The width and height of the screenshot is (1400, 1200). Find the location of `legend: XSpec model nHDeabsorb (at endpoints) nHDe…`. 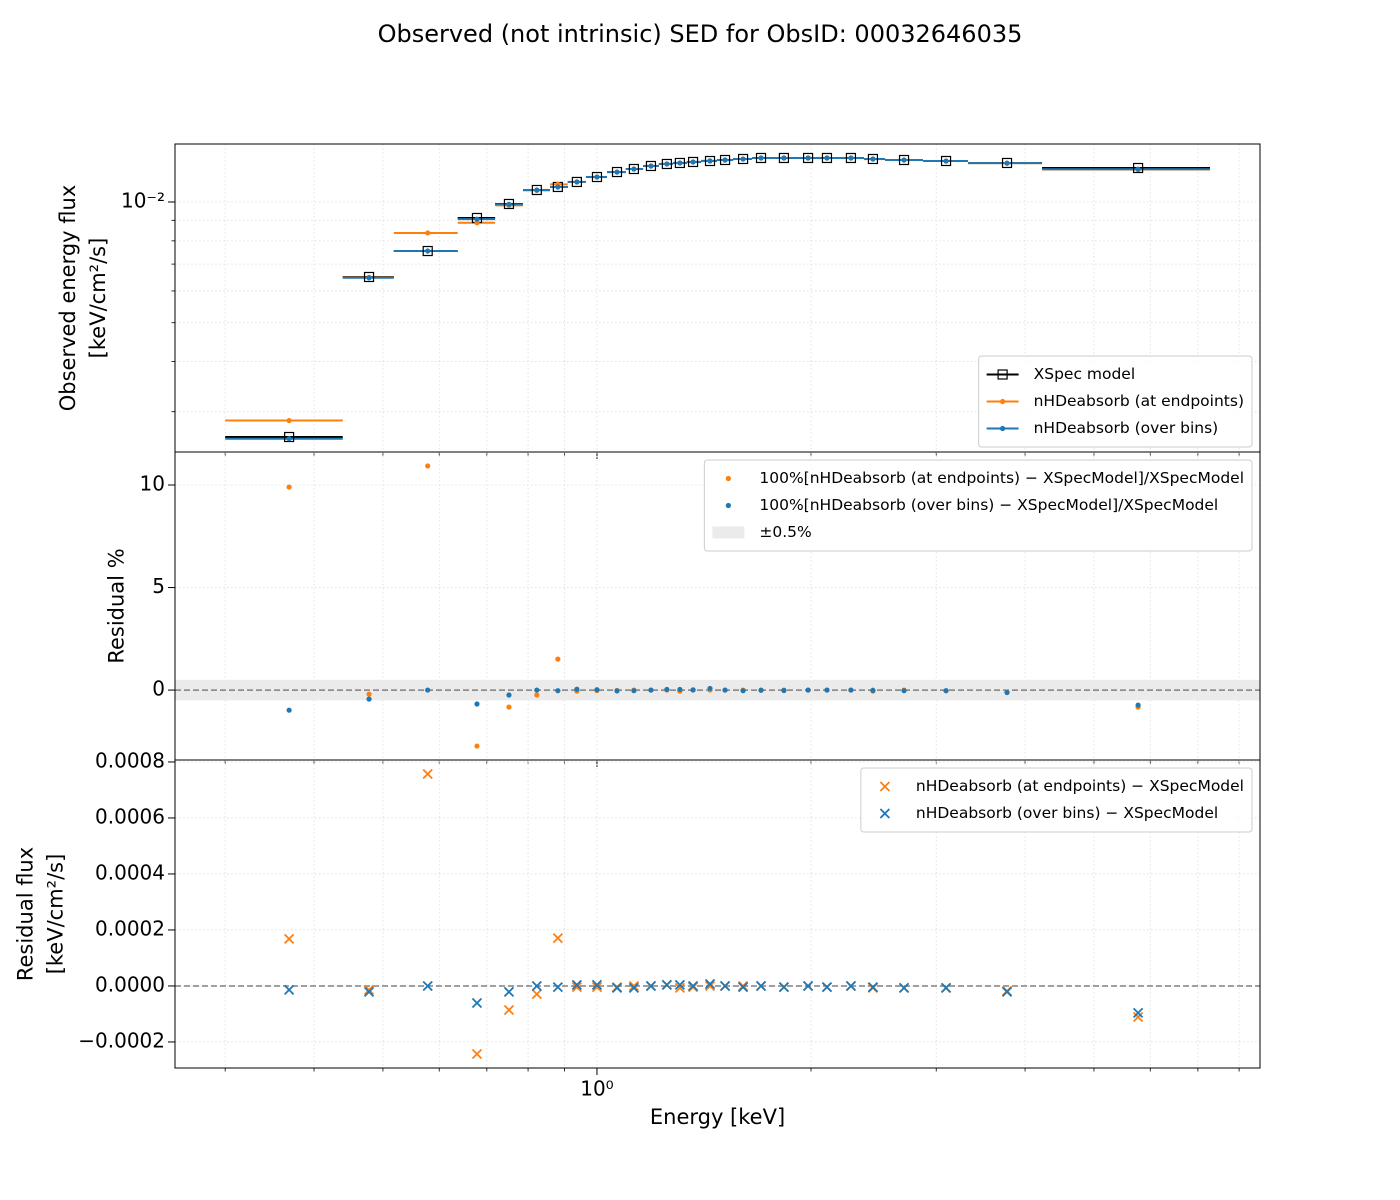

legend: XSpec model nHDeabsorb (at endpoints) nHDe… is located at coordinates (1115, 401).